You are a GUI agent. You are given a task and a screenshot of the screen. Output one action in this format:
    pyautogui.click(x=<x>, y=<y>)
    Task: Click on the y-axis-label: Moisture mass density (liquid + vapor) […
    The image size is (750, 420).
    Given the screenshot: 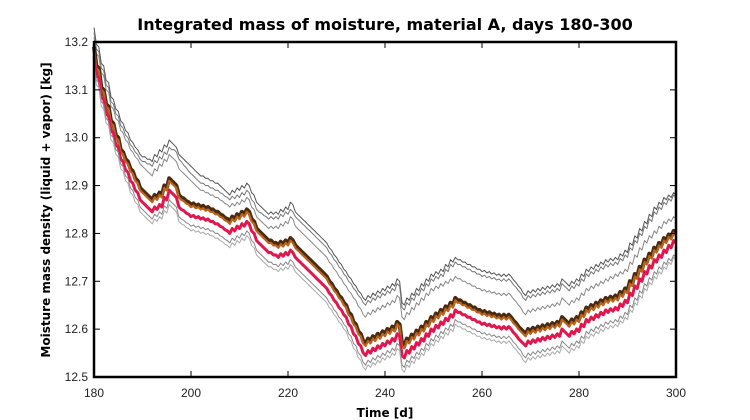 What is the action you would take?
    pyautogui.click(x=46, y=209)
    